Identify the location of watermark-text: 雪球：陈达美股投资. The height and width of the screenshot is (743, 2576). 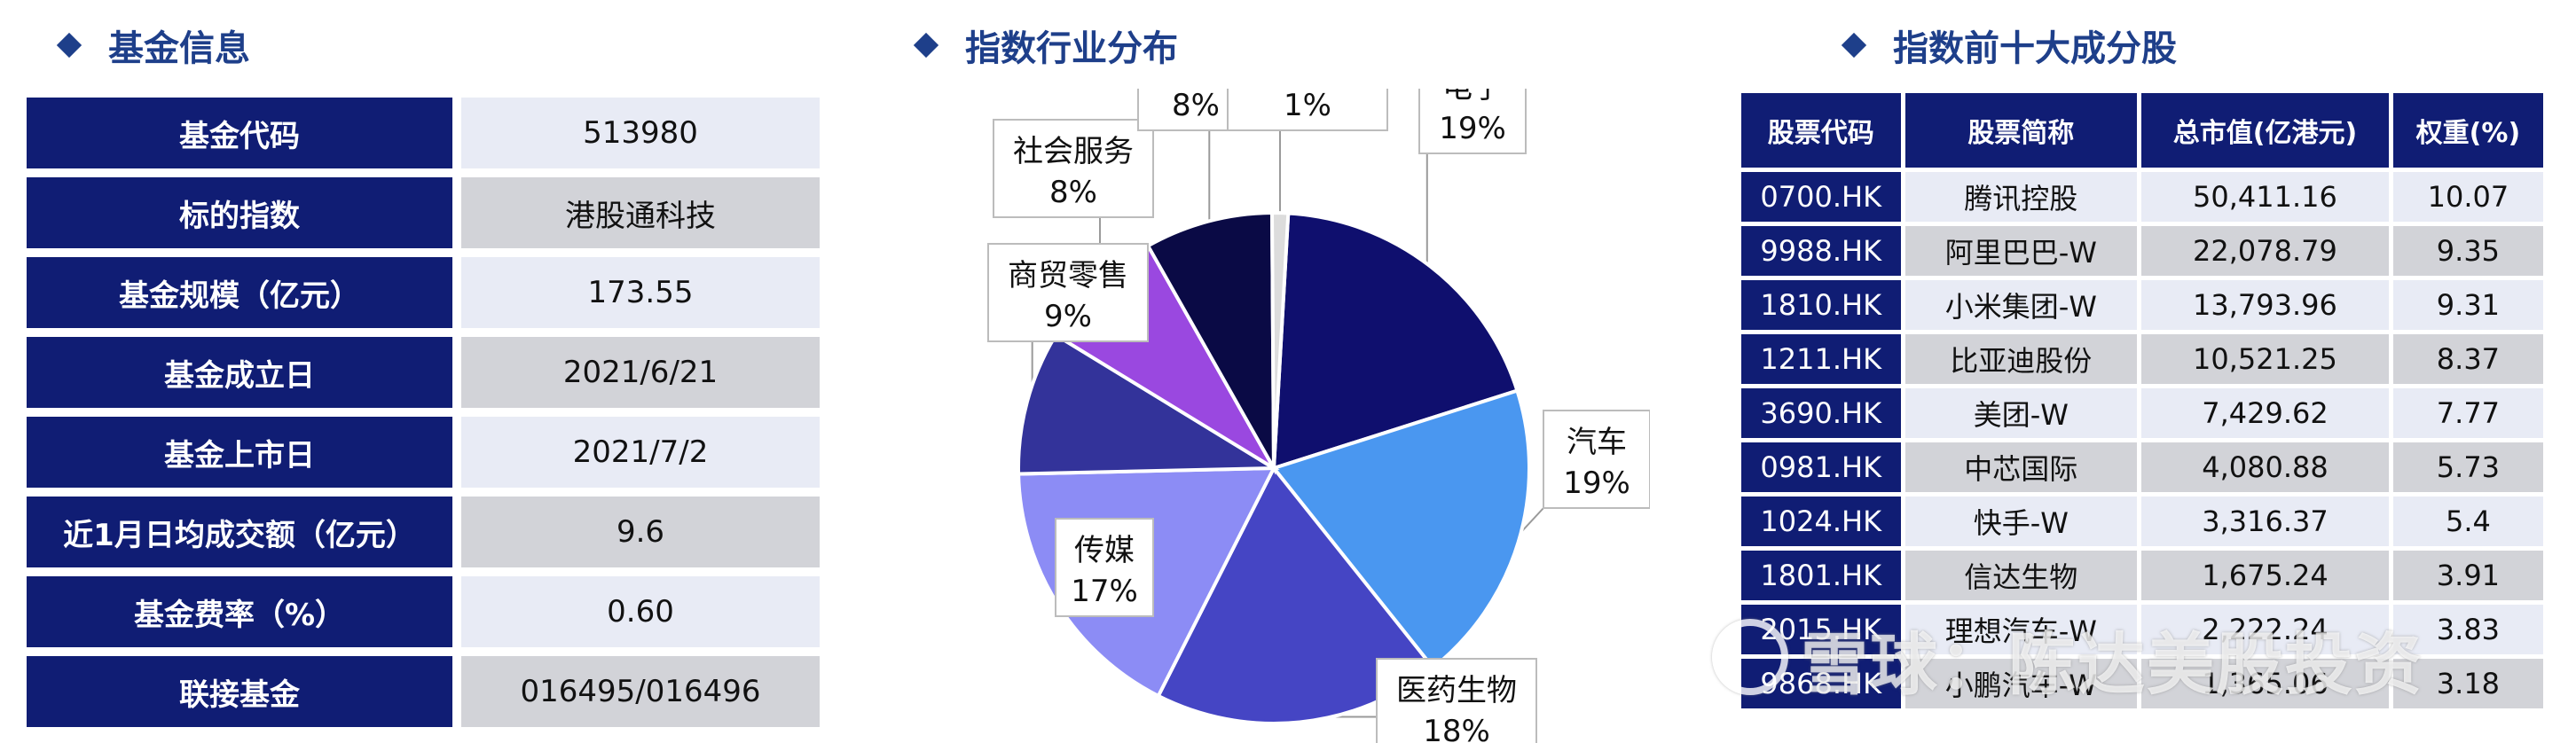
(2112, 664).